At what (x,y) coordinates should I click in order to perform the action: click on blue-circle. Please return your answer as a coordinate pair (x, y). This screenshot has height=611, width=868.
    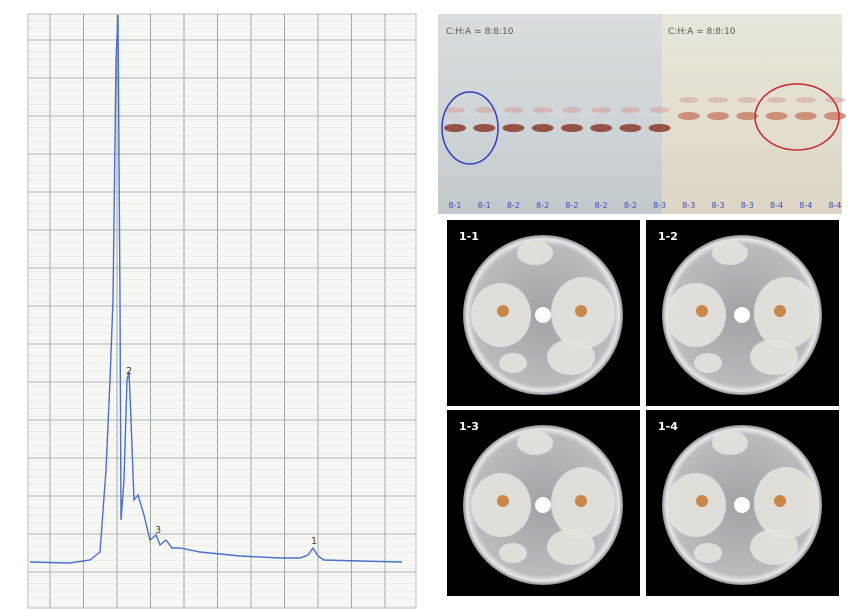
    Looking at the image, I should click on (470, 128).